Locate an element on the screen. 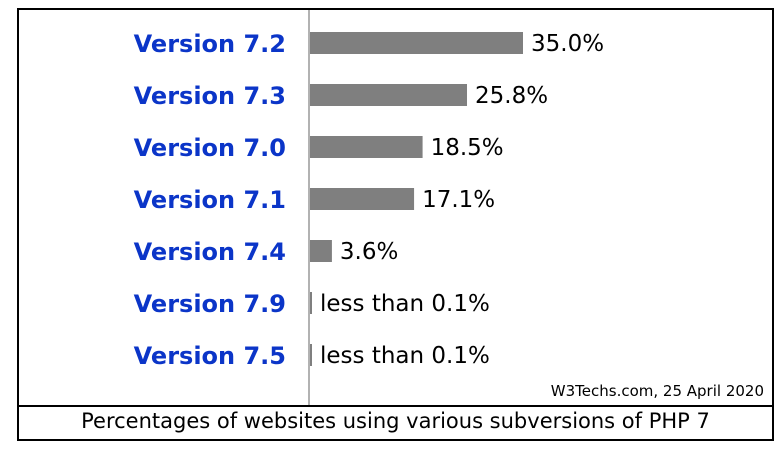 This screenshot has width=780, height=454. value-label: 17.1% is located at coordinates (458, 200).